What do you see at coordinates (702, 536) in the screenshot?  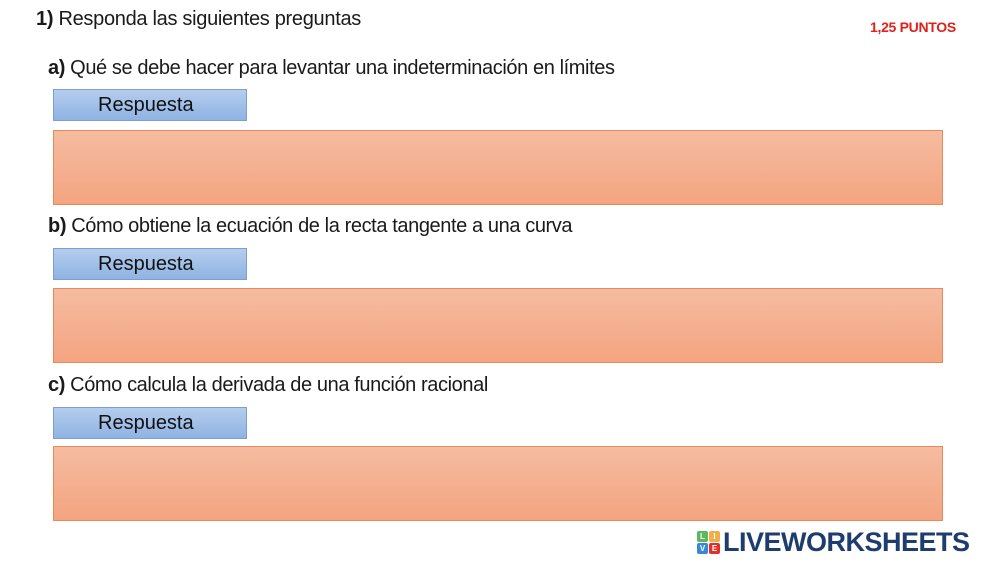 I see `logo-tile: L` at bounding box center [702, 536].